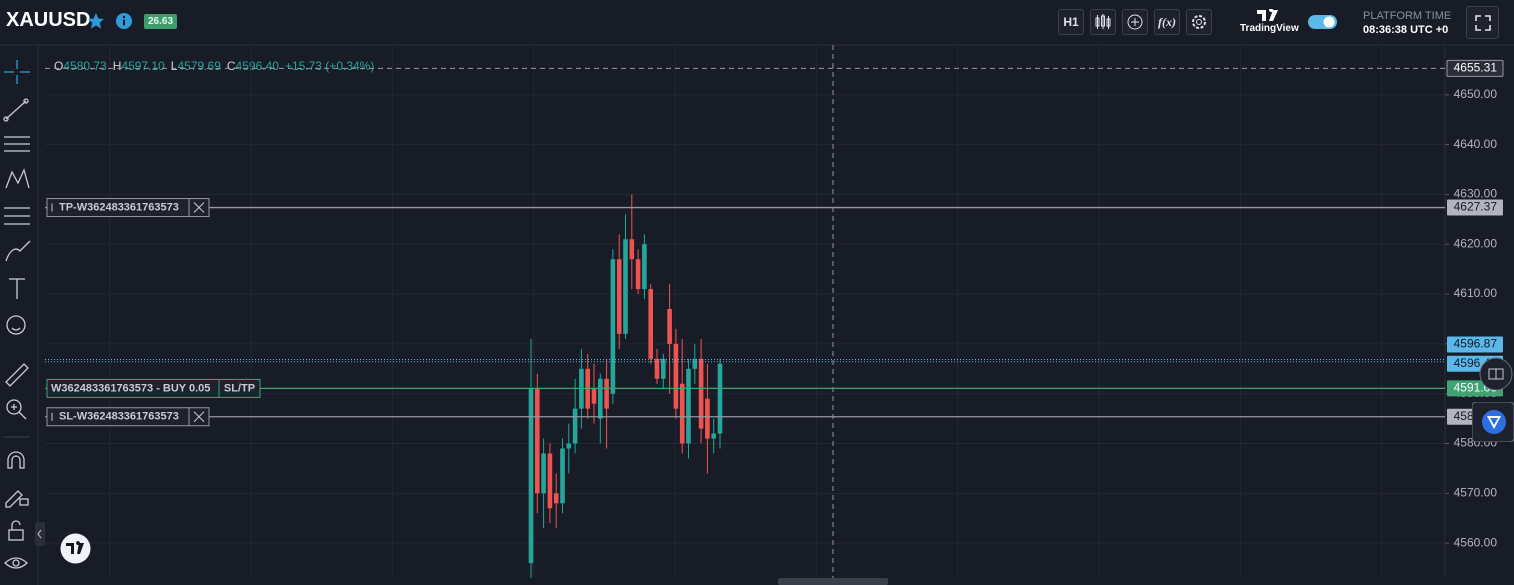 The width and height of the screenshot is (1514, 585). I want to click on drawing-toolbar, so click(17, 314).